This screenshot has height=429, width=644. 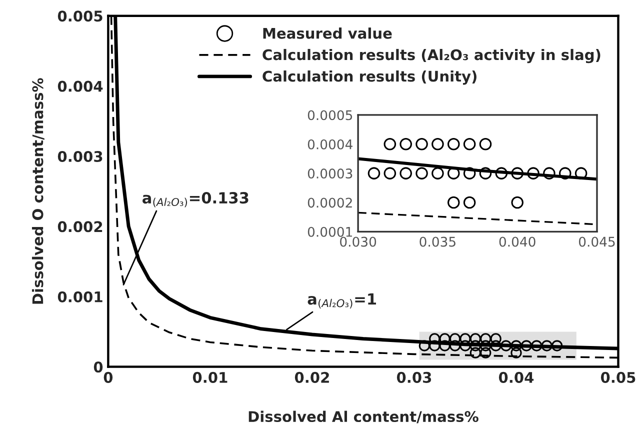 I want to click on x-tick-label: 0, so click(x=108, y=377).